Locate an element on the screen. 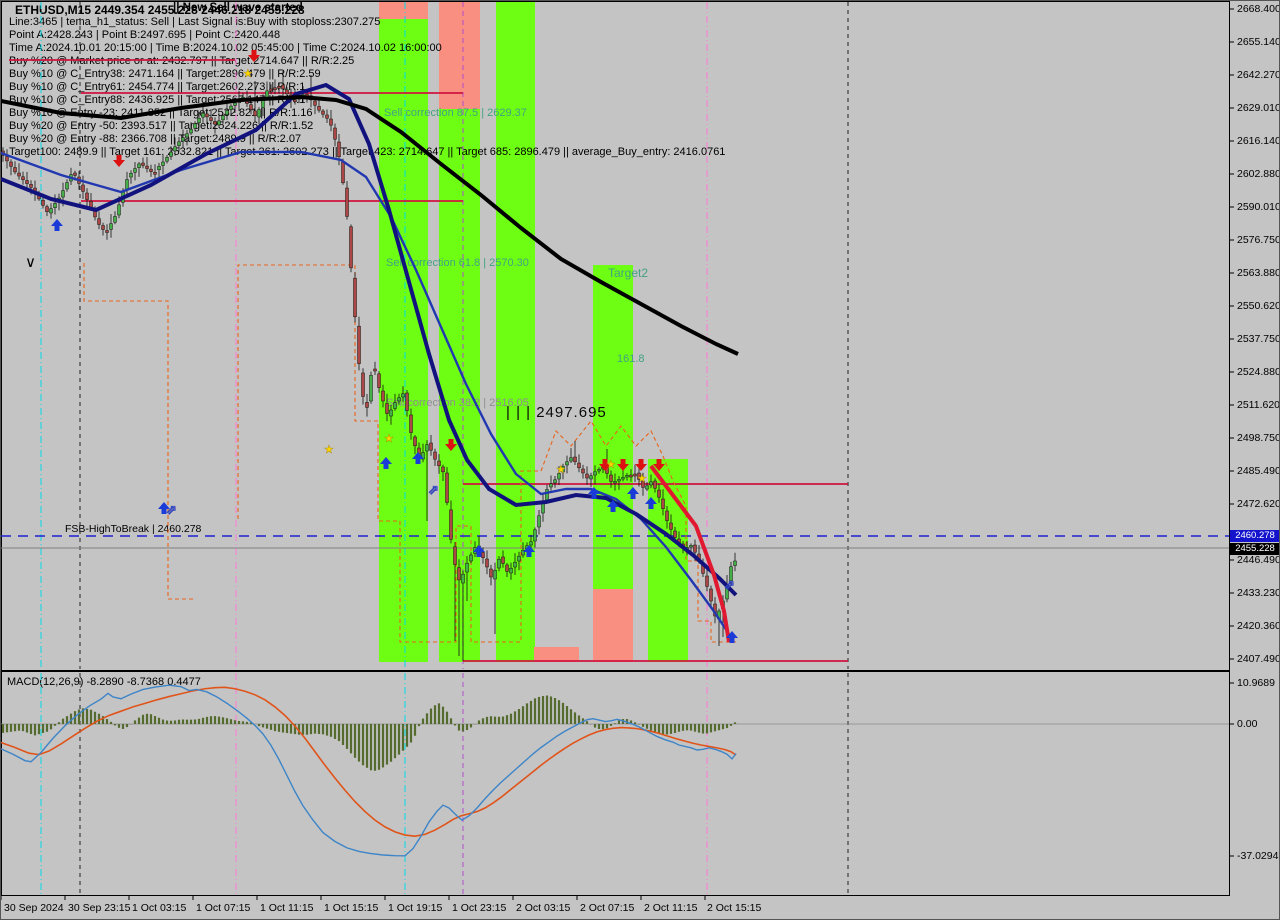  price-tag-2497: | | | 2497.695 is located at coordinates (556, 412).